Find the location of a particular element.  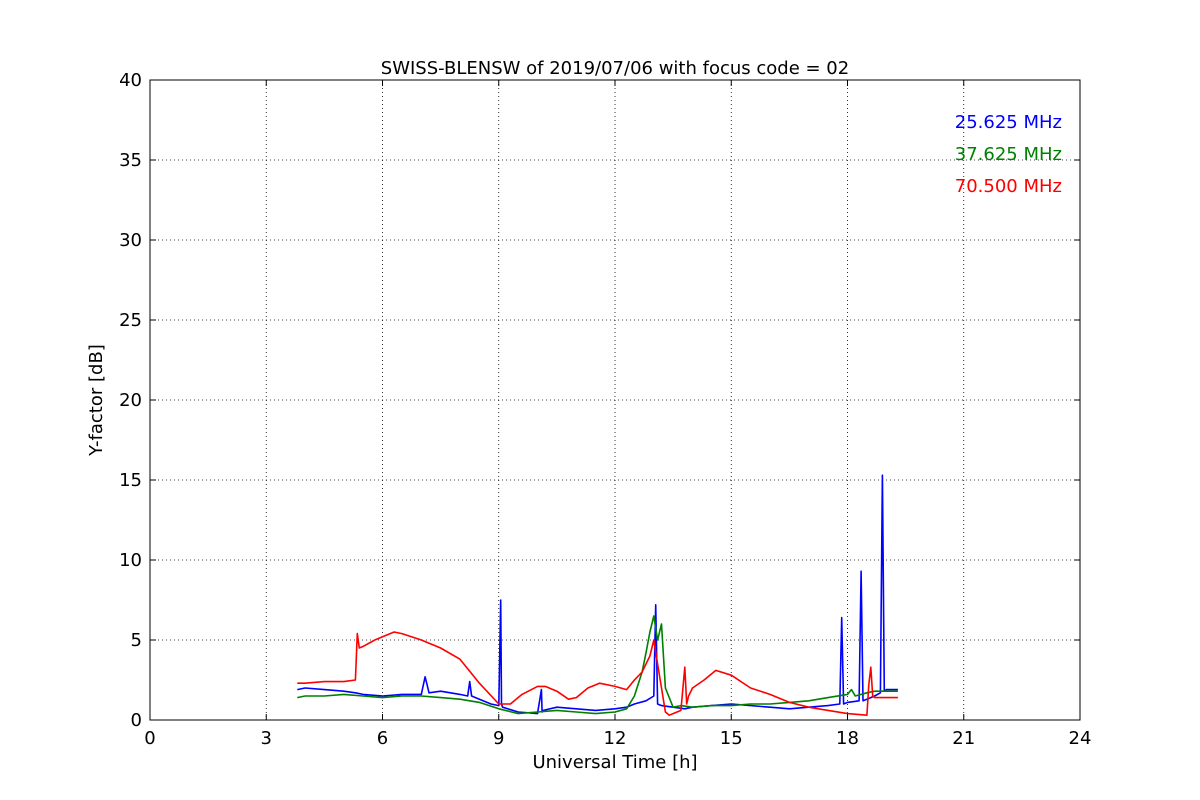

x-tick-label: 3 is located at coordinates (266, 738).